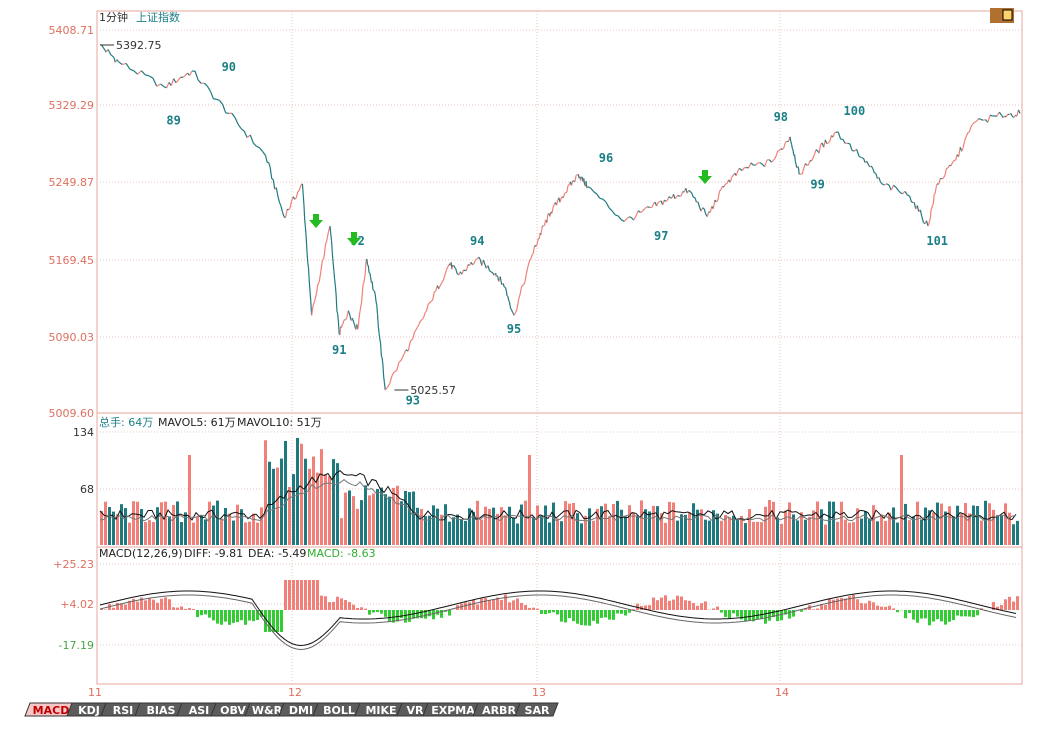 The height and width of the screenshot is (731, 1051). I want to click on price-tick: 5009.60, so click(72, 413).